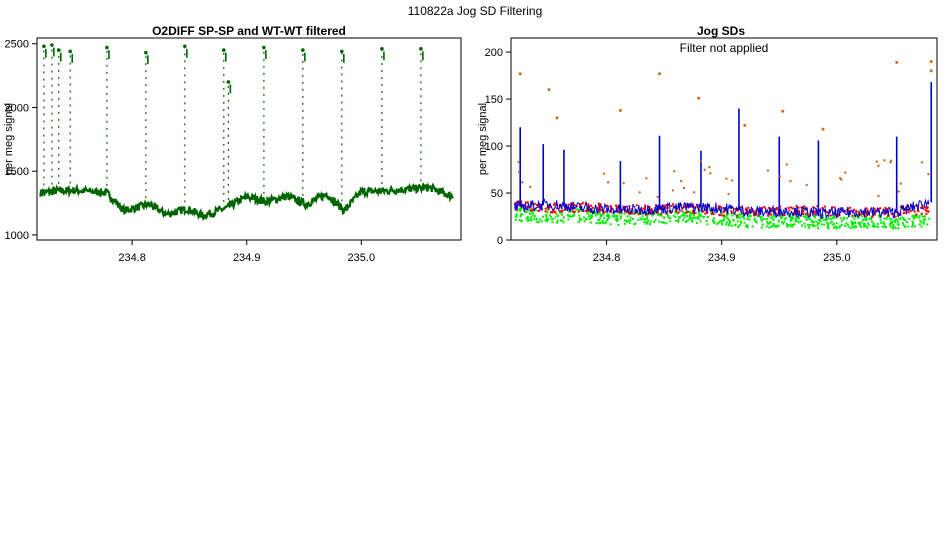  What do you see at coordinates (246, 201) in the screenshot?
I see `o2diff-trace` at bounding box center [246, 201].